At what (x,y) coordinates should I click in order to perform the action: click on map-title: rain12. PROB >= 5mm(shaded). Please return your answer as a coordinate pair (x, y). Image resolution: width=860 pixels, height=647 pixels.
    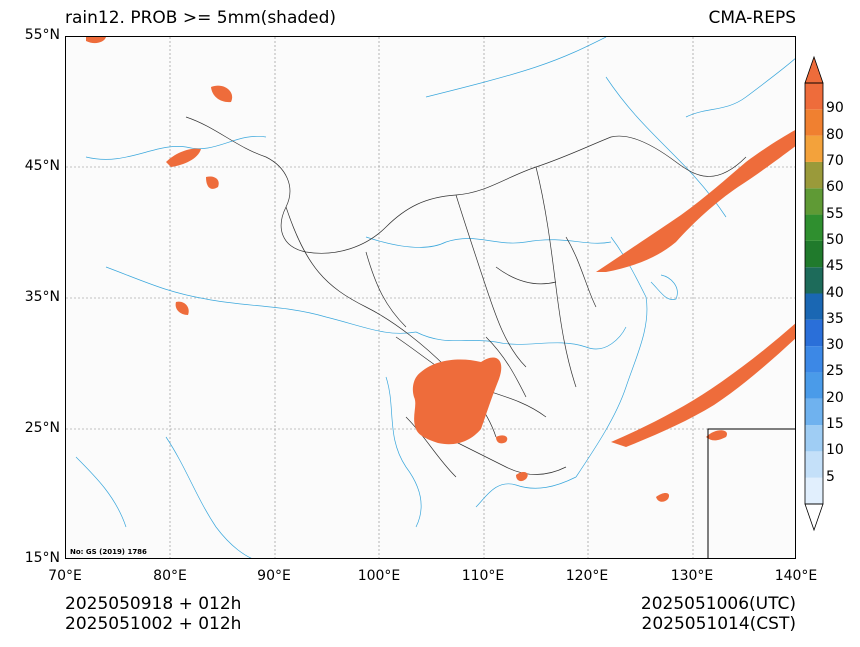
    Looking at the image, I should click on (201, 18).